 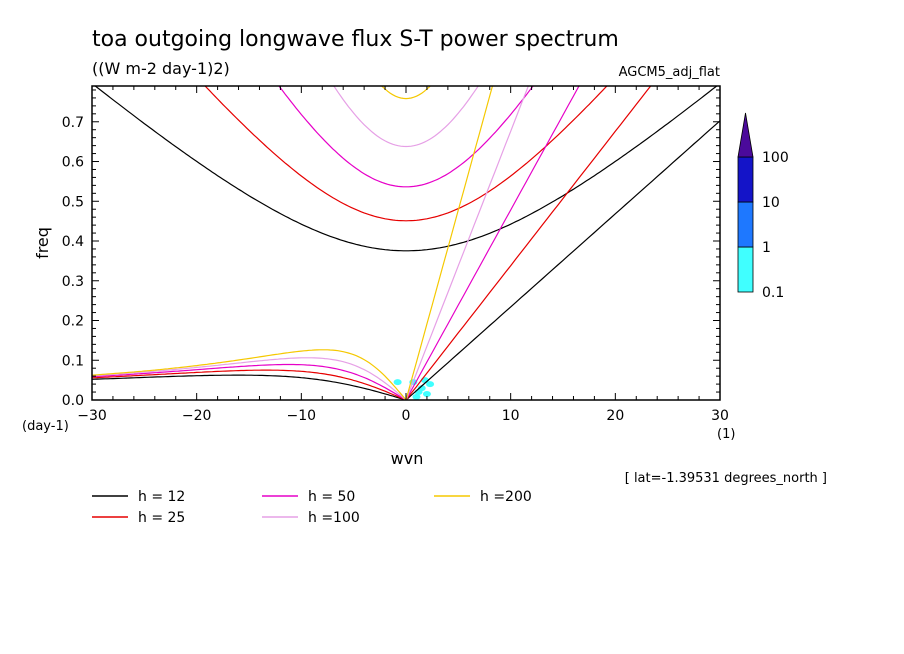 What do you see at coordinates (775, 158) in the screenshot?
I see `colorbar-label: 100` at bounding box center [775, 158].